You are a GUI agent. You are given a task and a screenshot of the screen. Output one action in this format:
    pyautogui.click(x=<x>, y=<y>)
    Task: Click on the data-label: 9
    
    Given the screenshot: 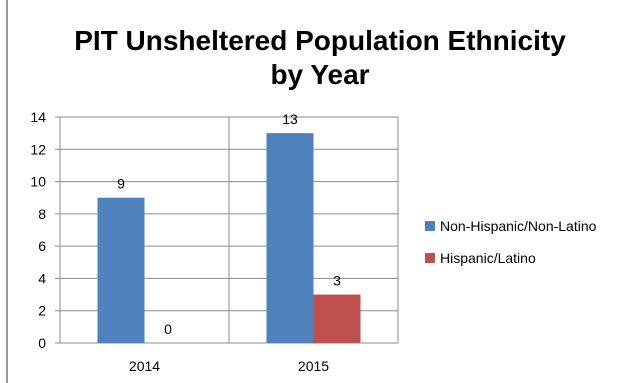 What is the action you would take?
    pyautogui.click(x=121, y=184)
    